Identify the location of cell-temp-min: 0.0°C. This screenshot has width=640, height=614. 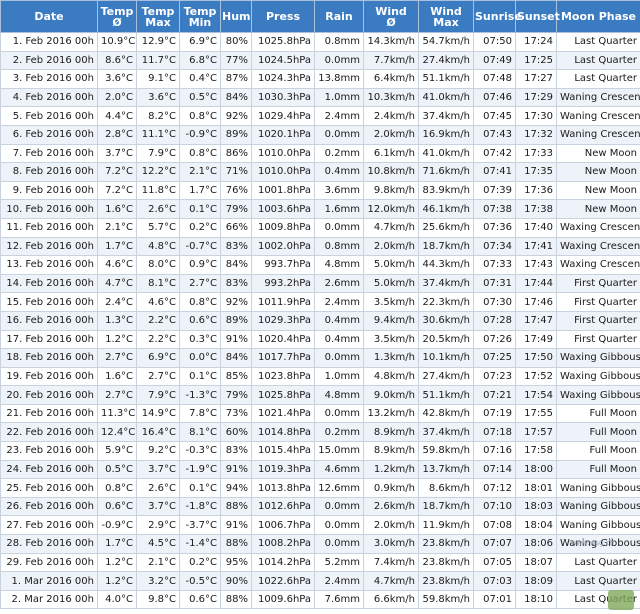
(200, 358).